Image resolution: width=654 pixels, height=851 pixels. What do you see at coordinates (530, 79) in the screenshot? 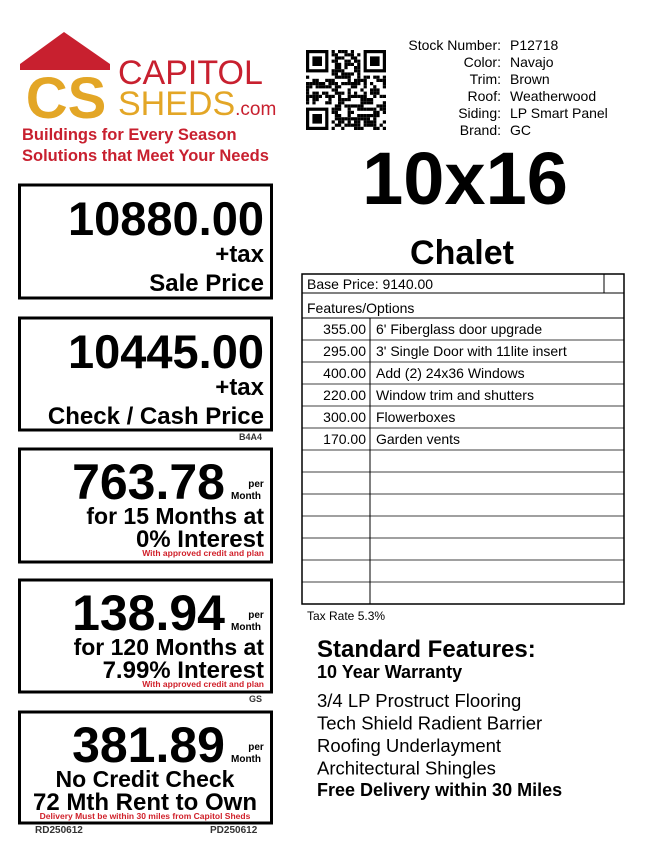
I see `spec-value: Brown` at bounding box center [530, 79].